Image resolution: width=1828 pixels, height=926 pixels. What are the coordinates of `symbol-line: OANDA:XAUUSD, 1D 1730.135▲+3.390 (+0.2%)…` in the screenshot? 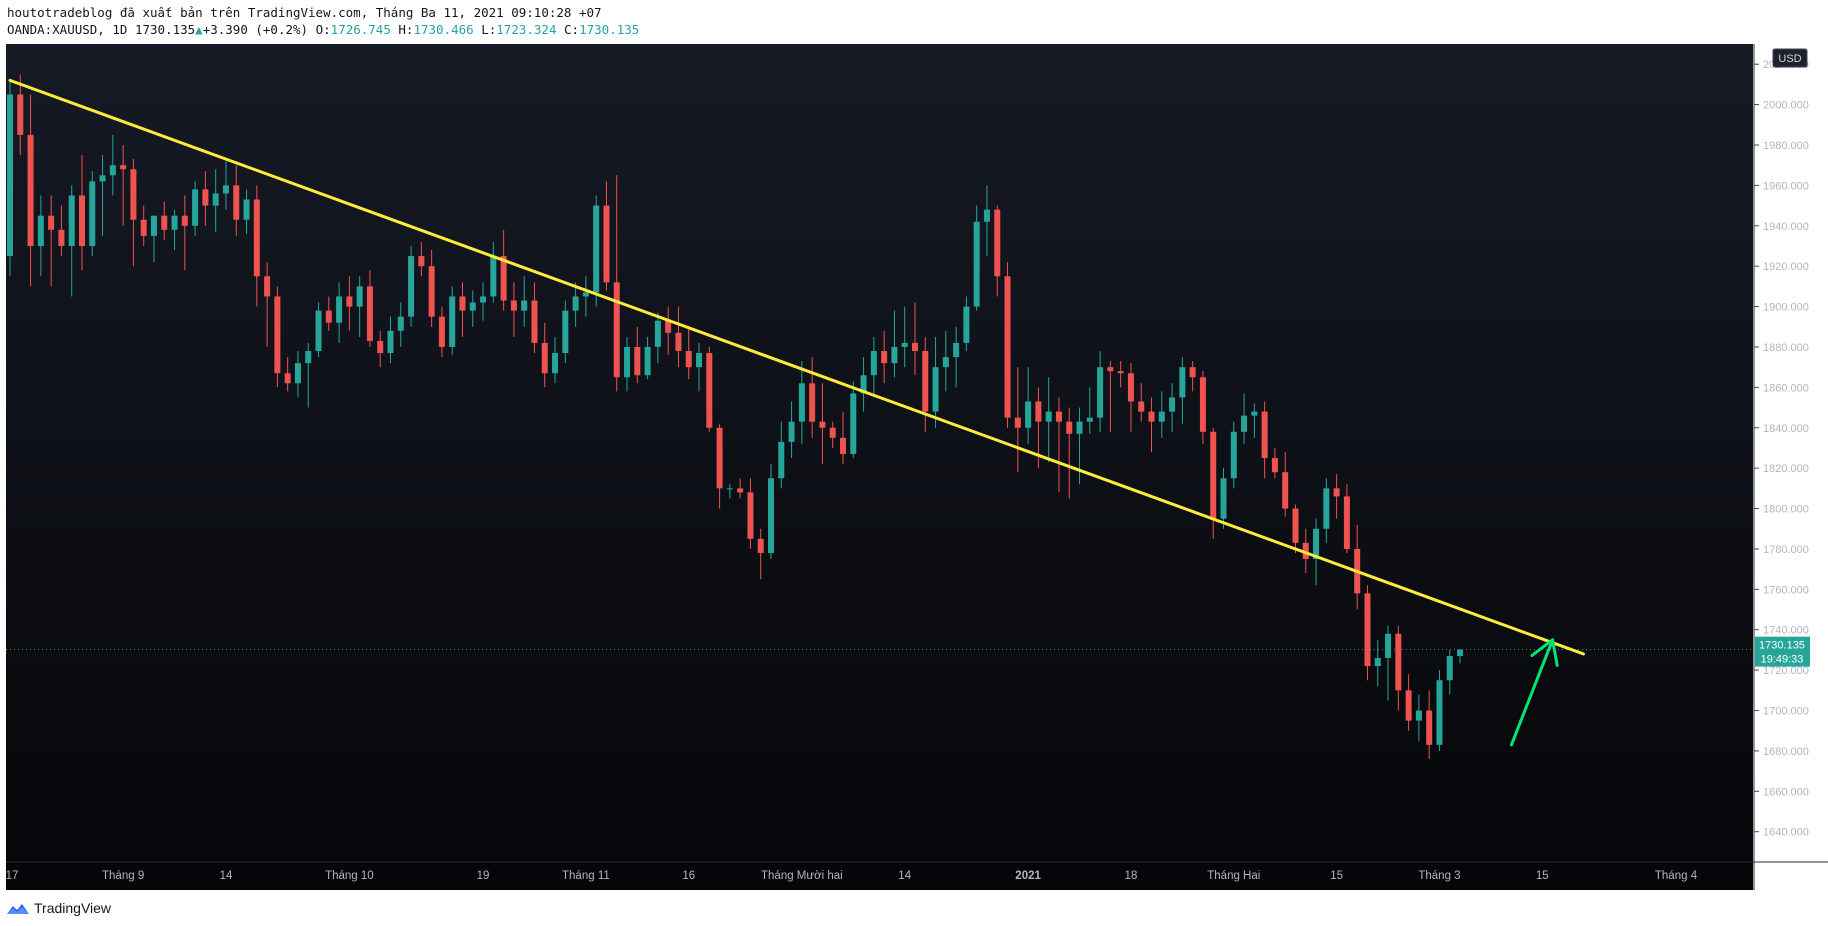 It's located at (912, 29).